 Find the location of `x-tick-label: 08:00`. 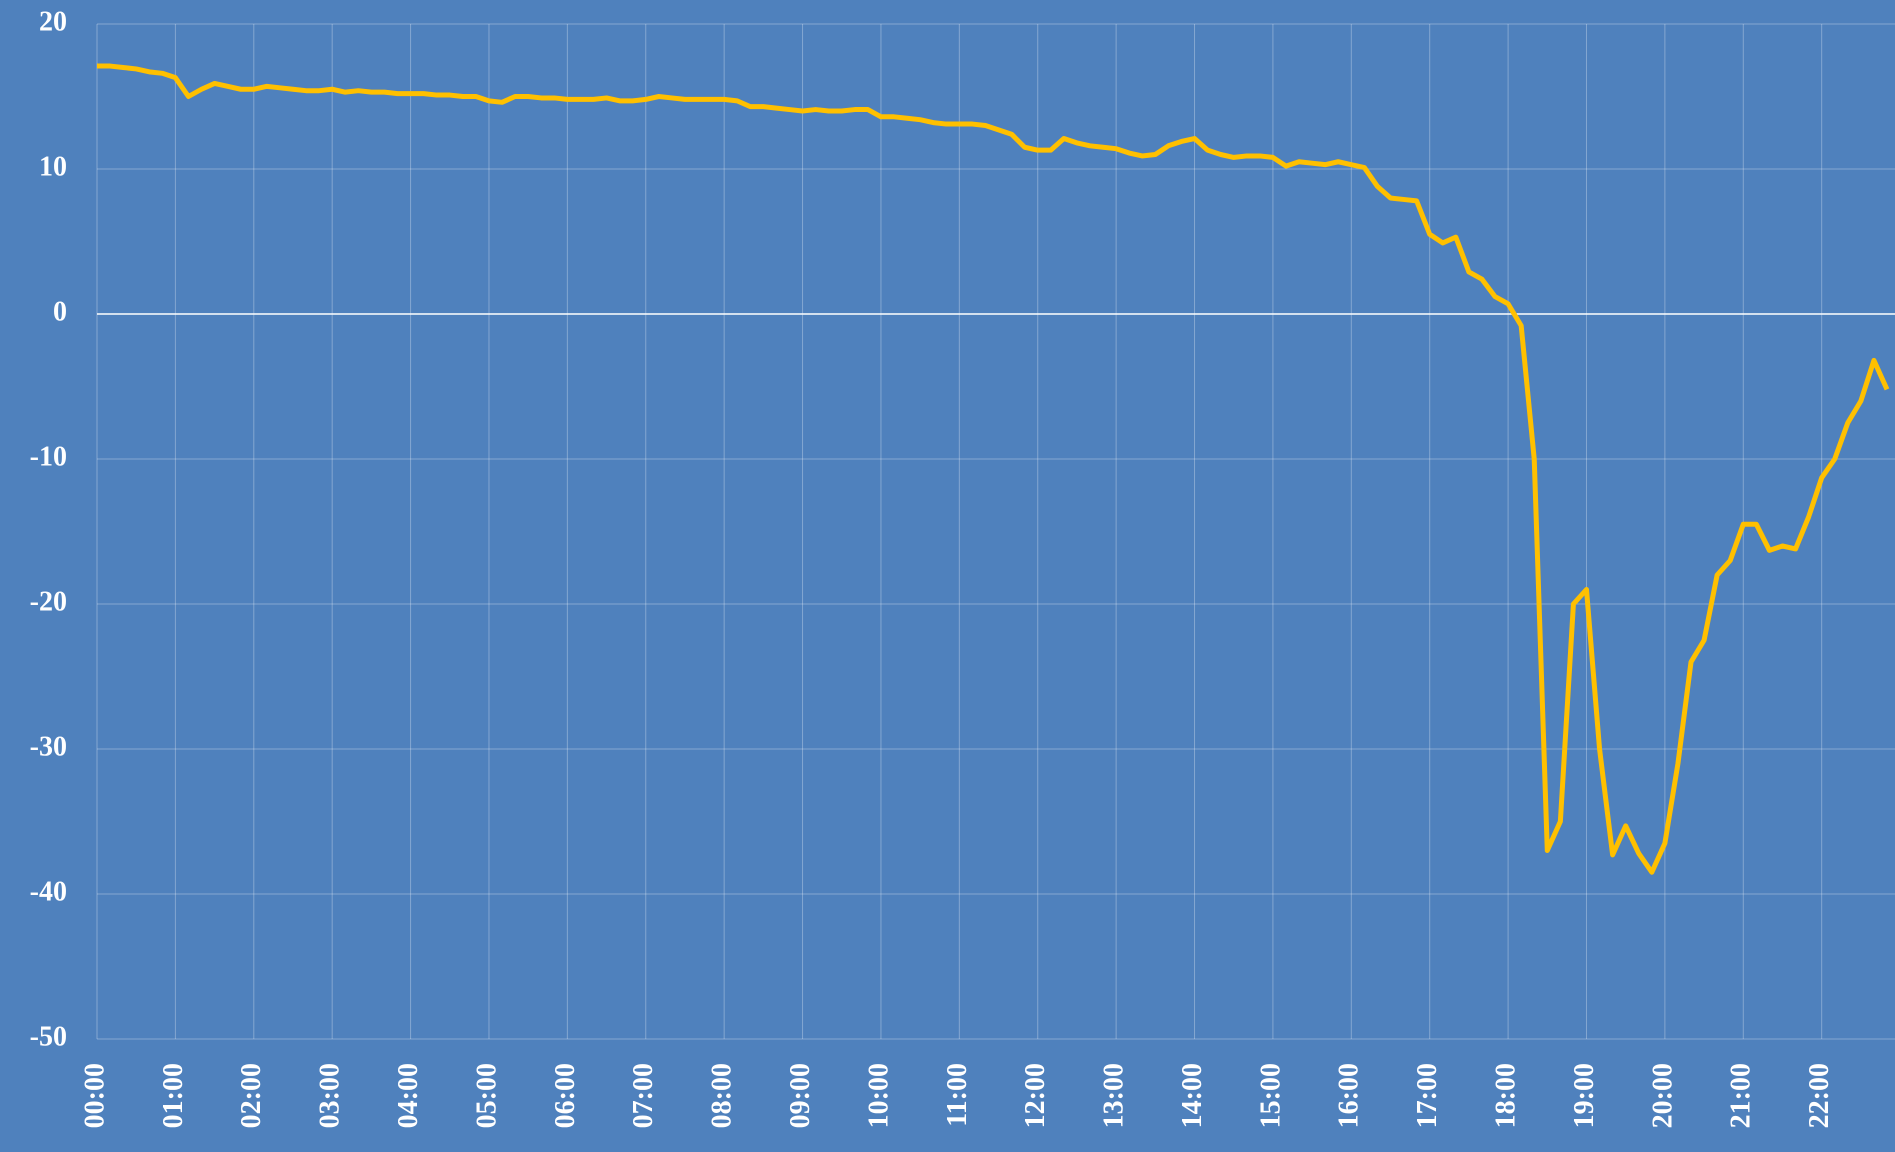

x-tick-label: 08:00 is located at coordinates (722, 1095).